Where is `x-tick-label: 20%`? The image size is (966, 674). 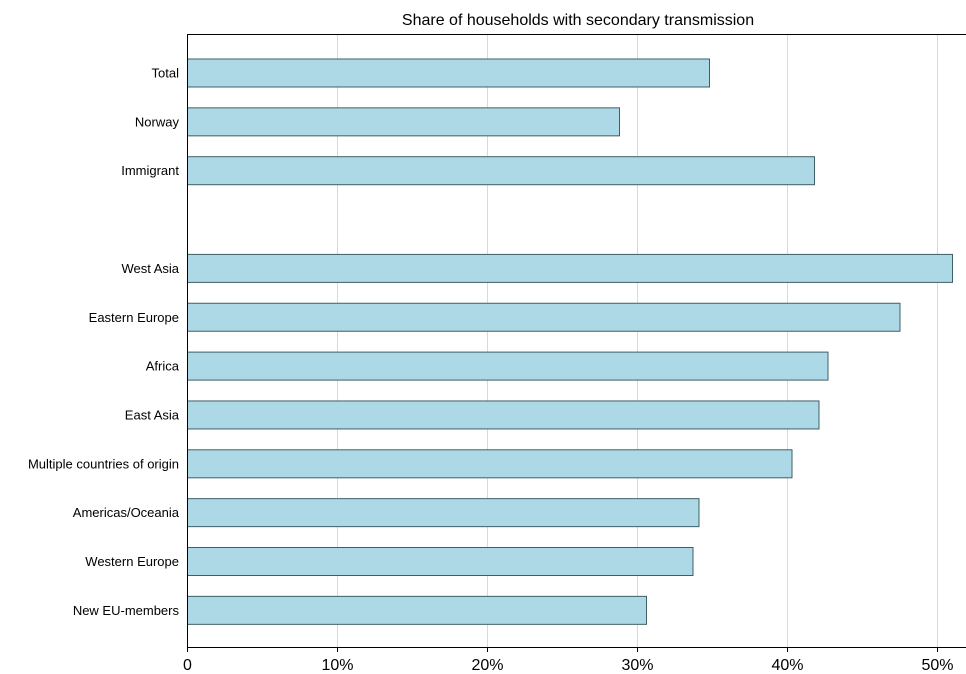 x-tick-label: 20% is located at coordinates (487, 665).